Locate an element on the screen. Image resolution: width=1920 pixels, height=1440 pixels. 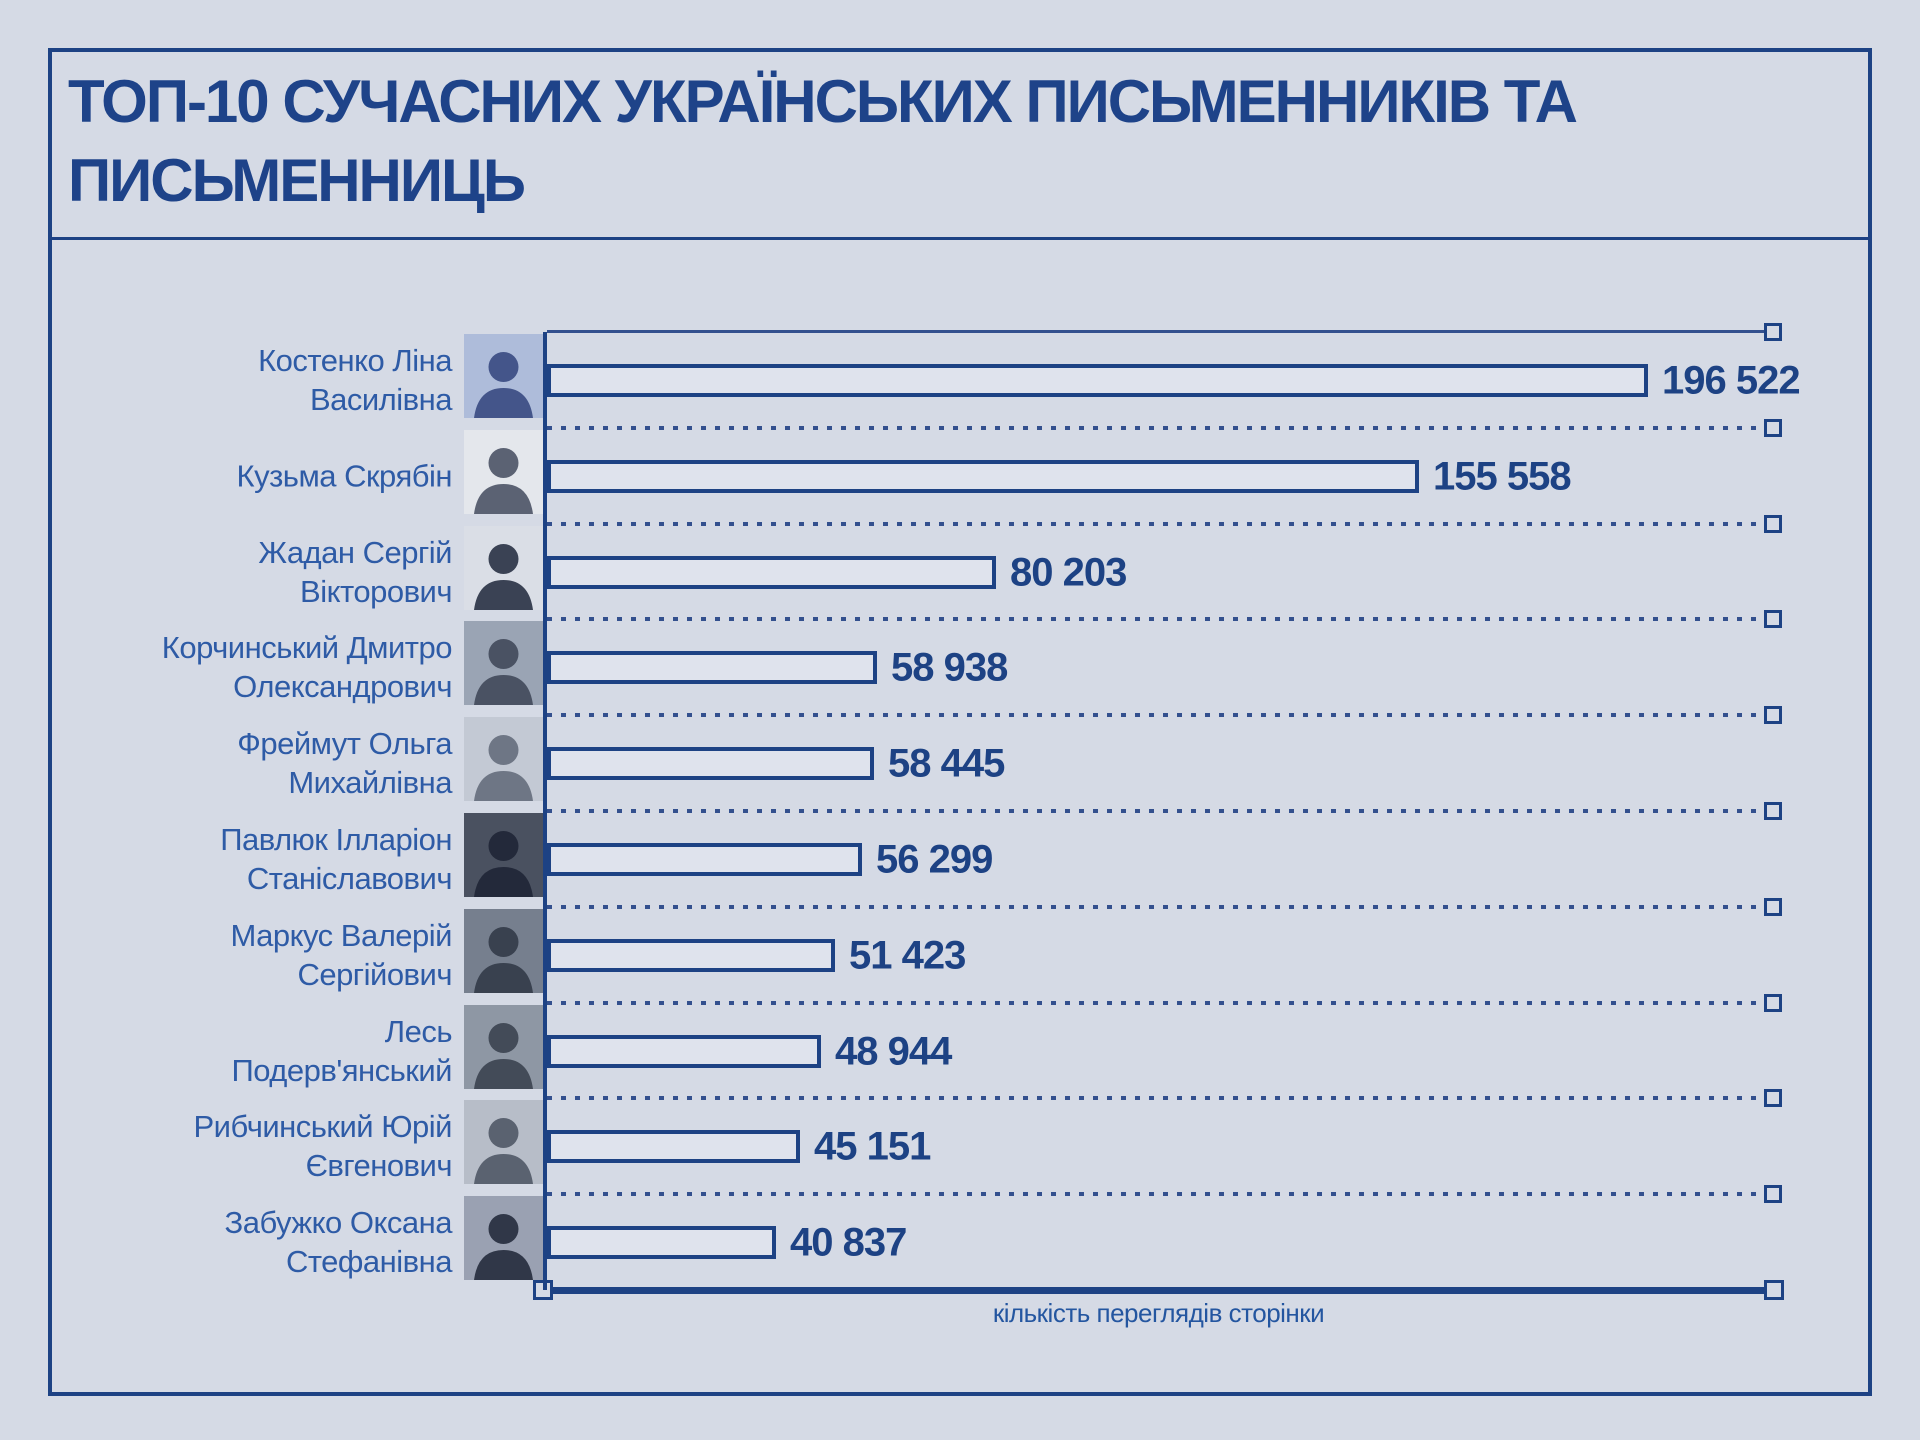
bar-value-label: 48 944 is located at coordinates (893, 1051).